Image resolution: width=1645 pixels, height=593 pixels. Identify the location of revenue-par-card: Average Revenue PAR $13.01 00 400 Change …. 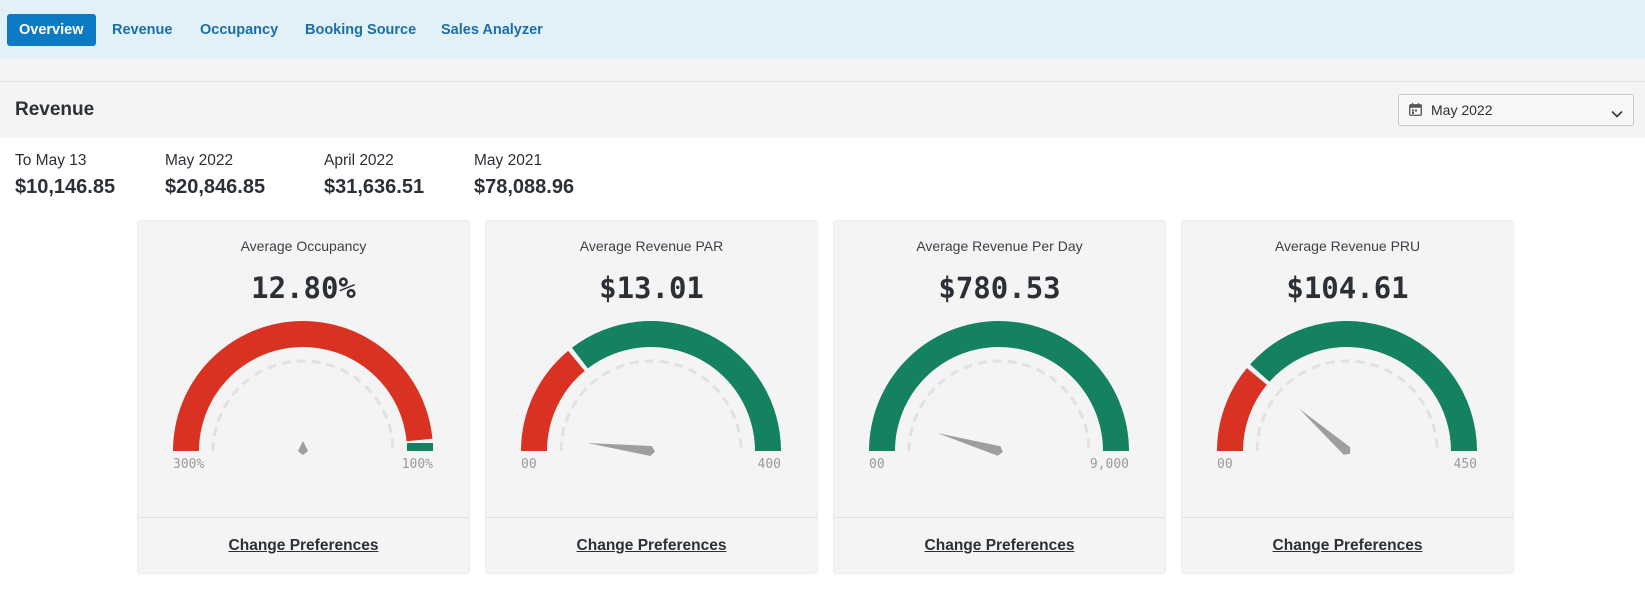
(651, 397).